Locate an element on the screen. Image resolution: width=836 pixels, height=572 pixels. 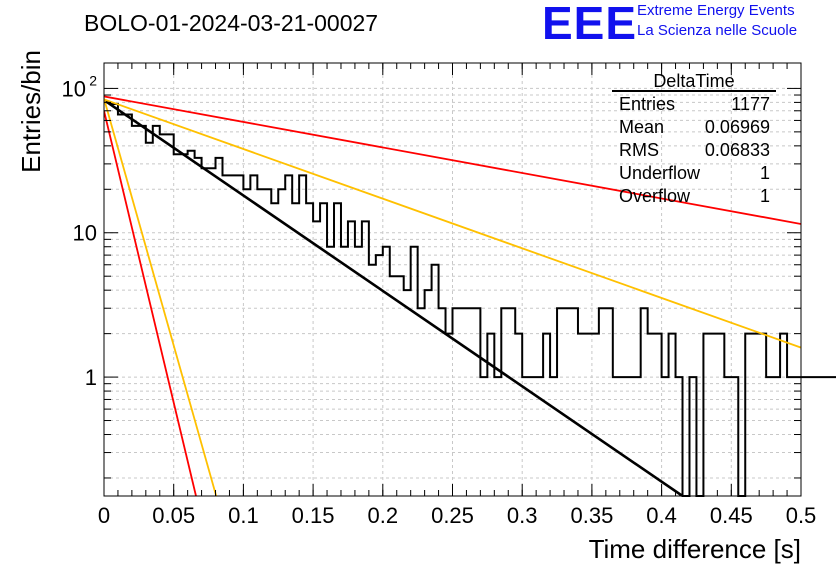
stats-row-label: Entries is located at coordinates (647, 104).